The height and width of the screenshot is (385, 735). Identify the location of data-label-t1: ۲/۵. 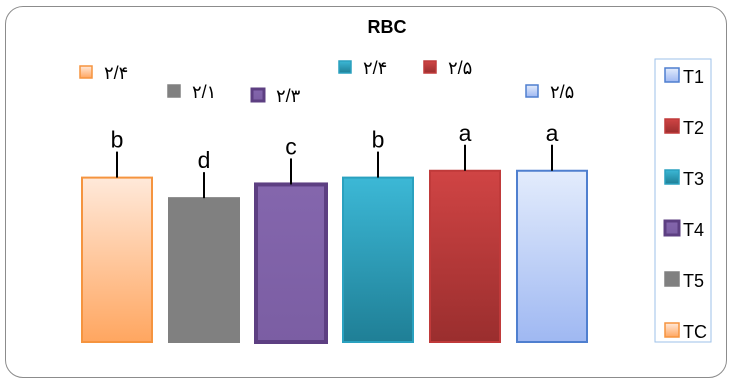
(562, 92).